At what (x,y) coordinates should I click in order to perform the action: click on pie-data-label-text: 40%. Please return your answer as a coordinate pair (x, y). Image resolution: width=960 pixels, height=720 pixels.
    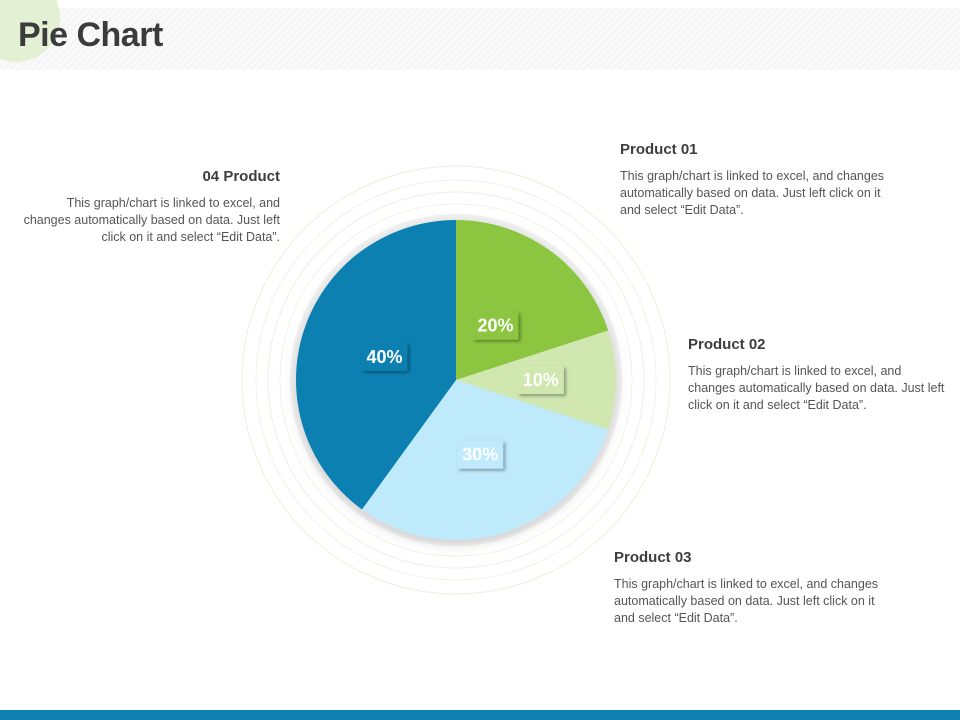
    Looking at the image, I should click on (384, 357).